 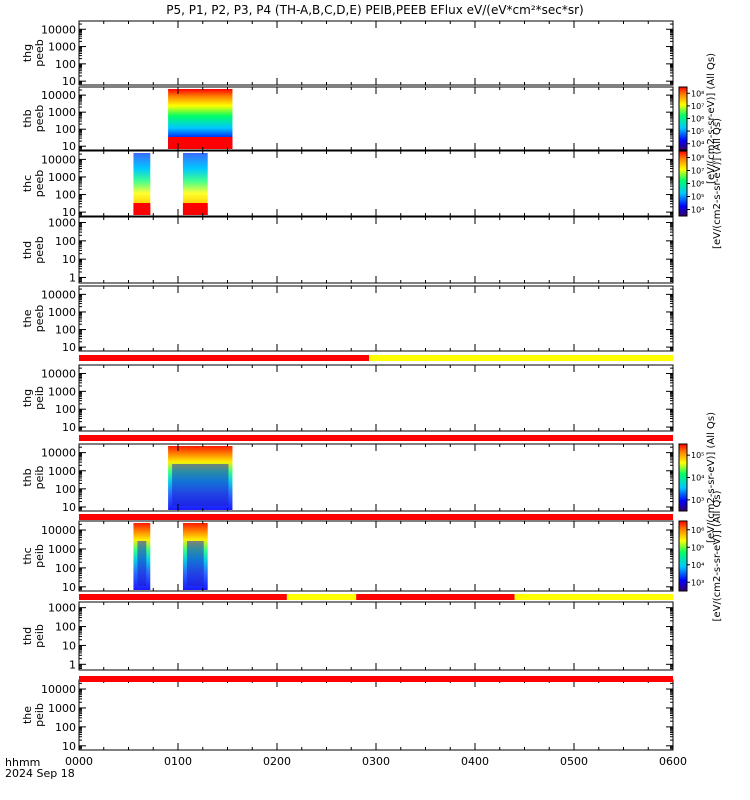 What do you see at coordinates (79, 761) in the screenshot?
I see `x-tick-label: 0000` at bounding box center [79, 761].